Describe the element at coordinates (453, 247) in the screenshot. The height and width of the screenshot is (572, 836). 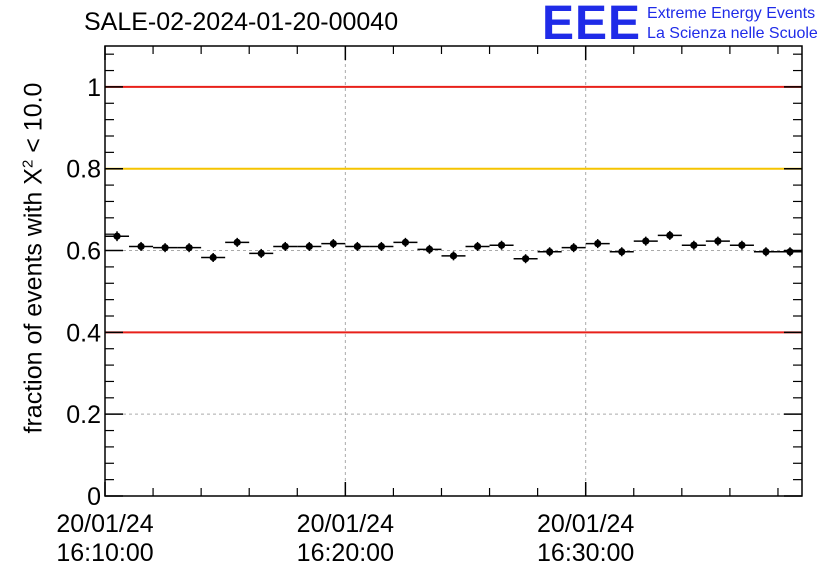
I see `data-points` at that location.